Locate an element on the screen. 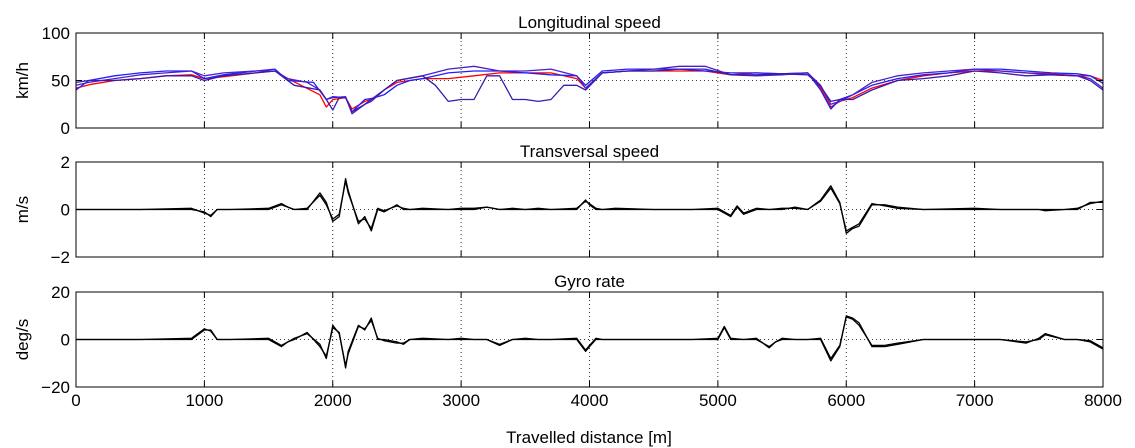 The width and height of the screenshot is (1135, 448). x-tick-label: 3000 is located at coordinates (461, 400).